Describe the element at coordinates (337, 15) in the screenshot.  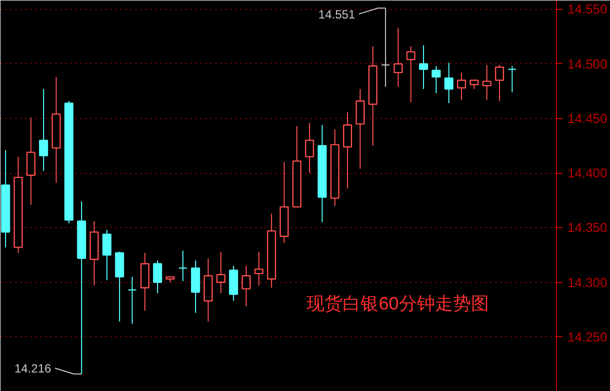
I see `annotation: 14.551` at that location.